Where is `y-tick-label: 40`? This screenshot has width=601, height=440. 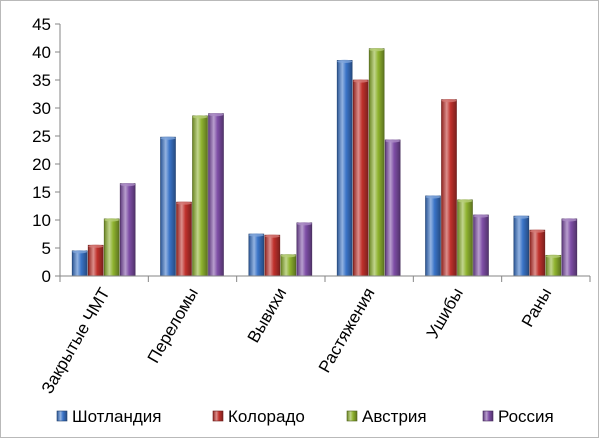
y-tick-label: 40 is located at coordinates (41, 52).